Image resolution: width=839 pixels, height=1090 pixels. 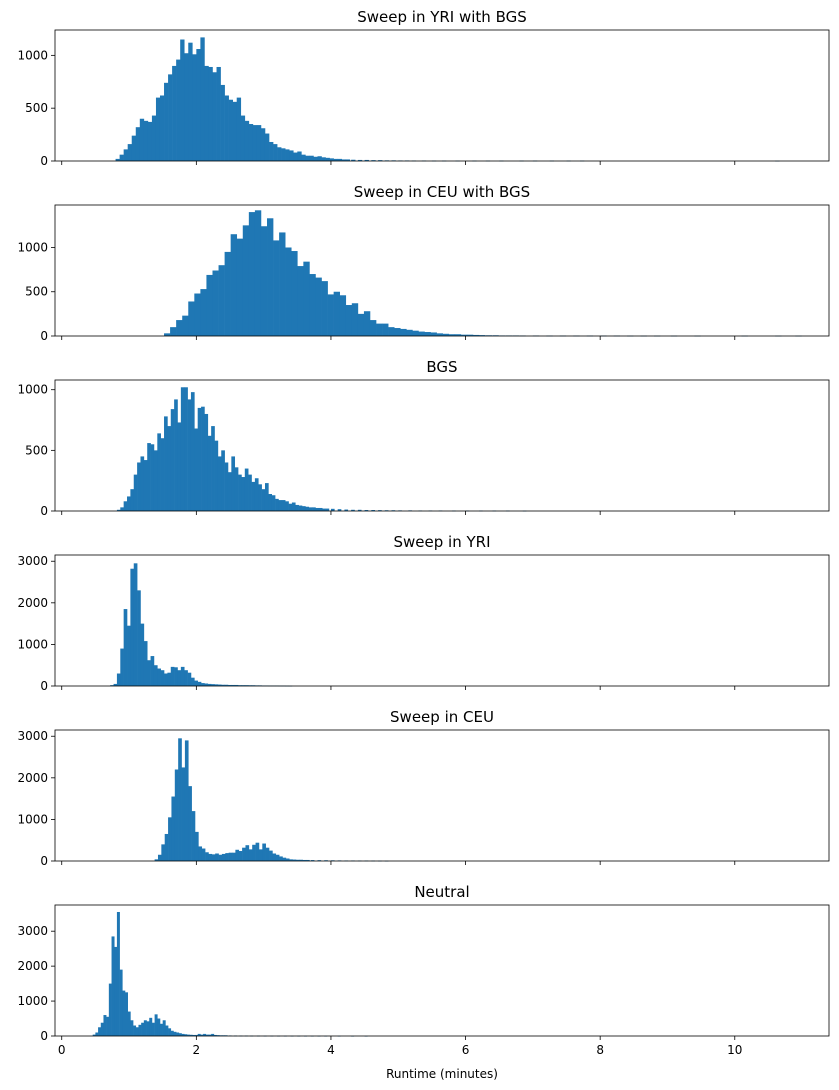 What do you see at coordinates (442, 1074) in the screenshot?
I see `x-axis-label: Runtime (minutes)` at bounding box center [442, 1074].